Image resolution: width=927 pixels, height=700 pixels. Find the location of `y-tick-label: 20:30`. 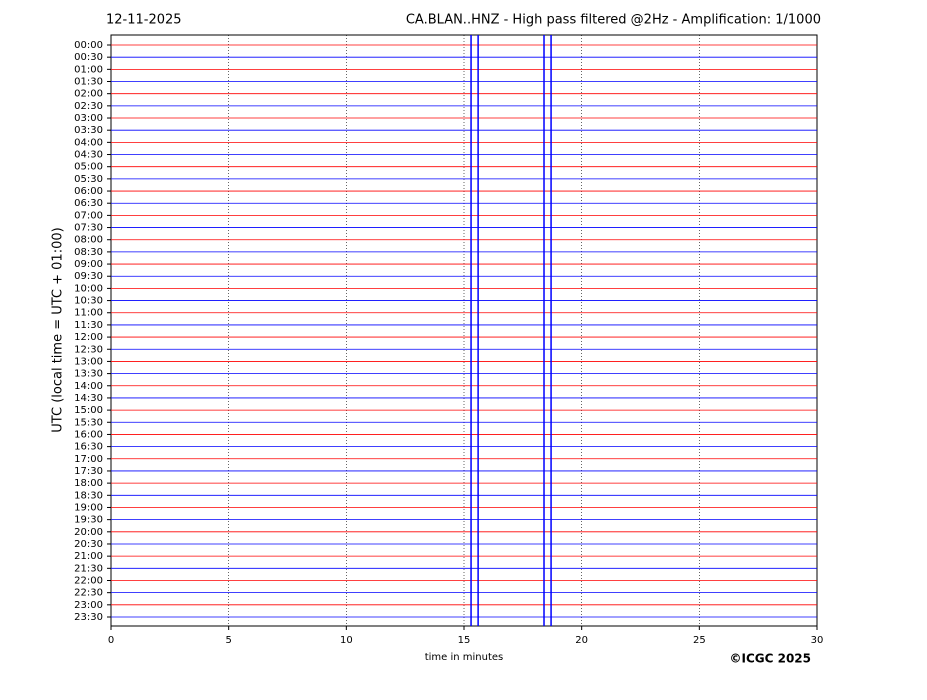

y-tick-label: 20:30 is located at coordinates (88, 544).